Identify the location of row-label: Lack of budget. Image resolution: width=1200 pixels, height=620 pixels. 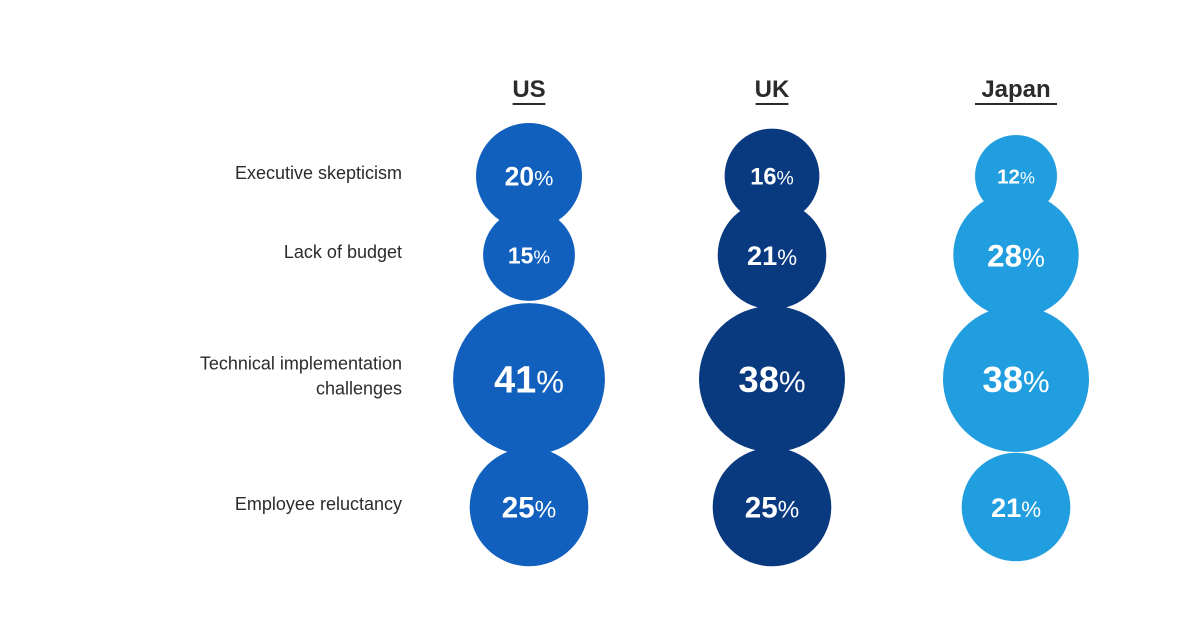
(343, 252).